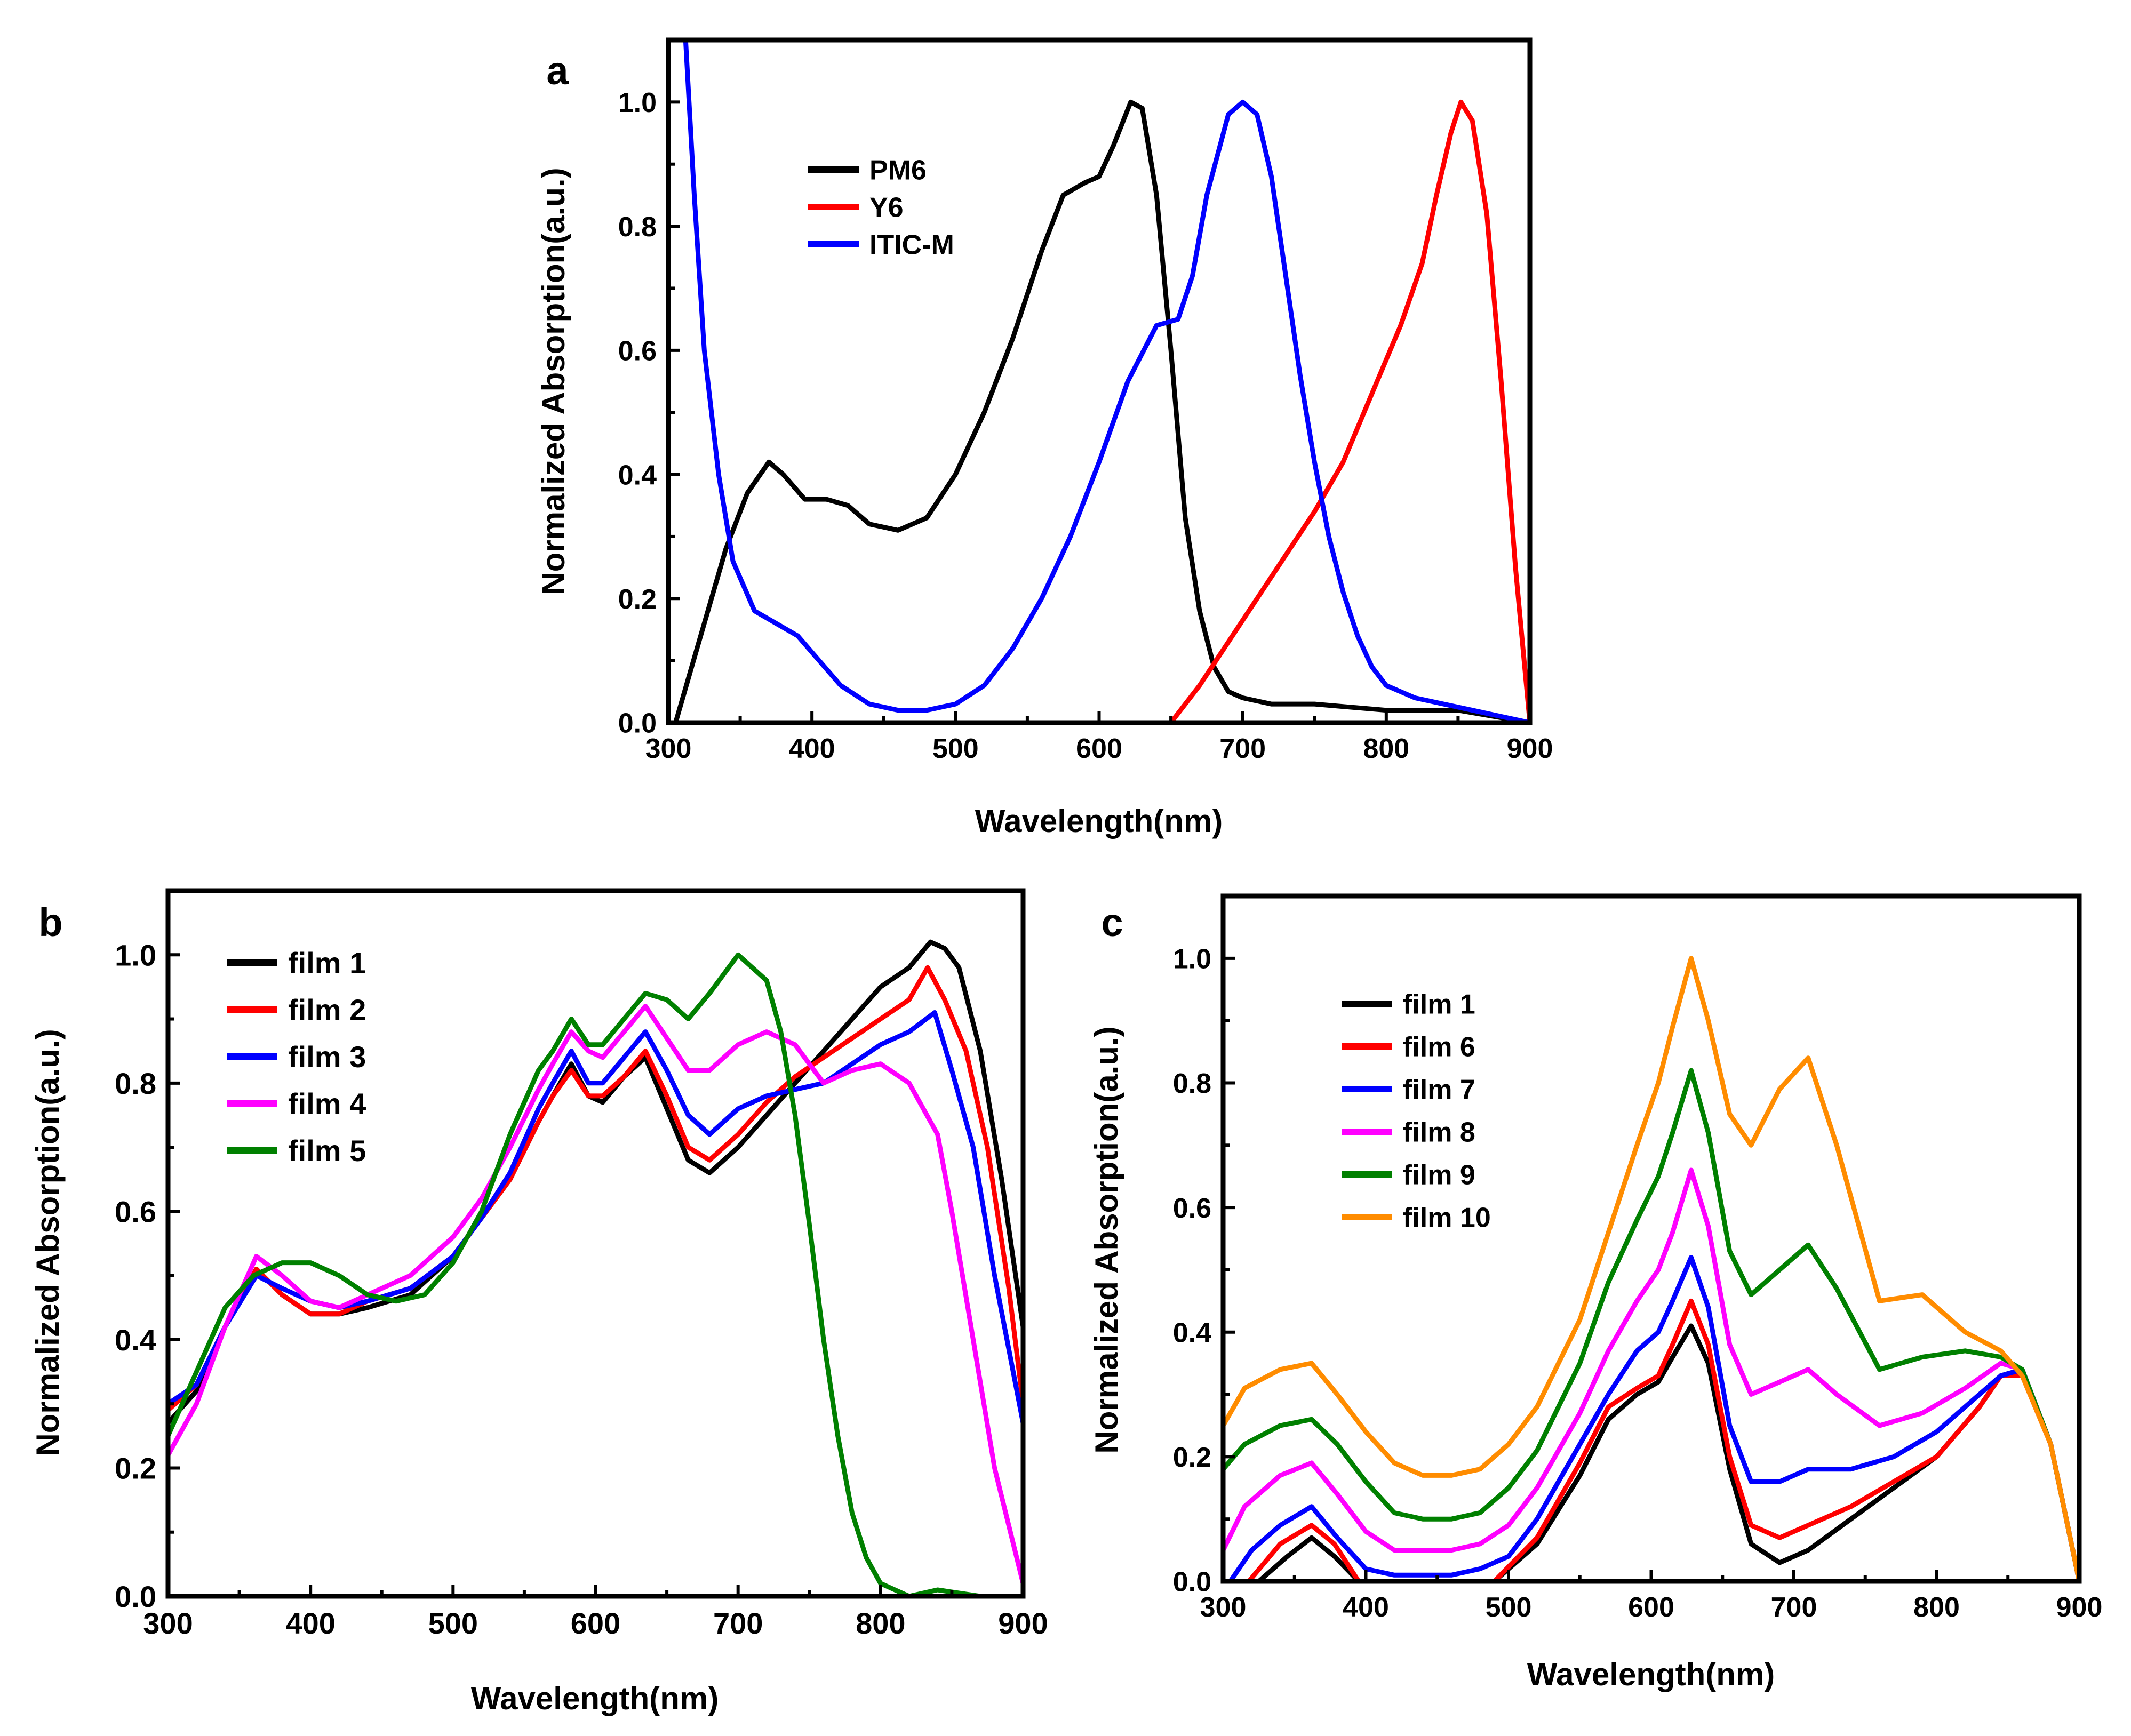 The width and height of the screenshot is (2131, 1736). I want to click on panel-b-x-tick-label: 500, so click(453, 1623).